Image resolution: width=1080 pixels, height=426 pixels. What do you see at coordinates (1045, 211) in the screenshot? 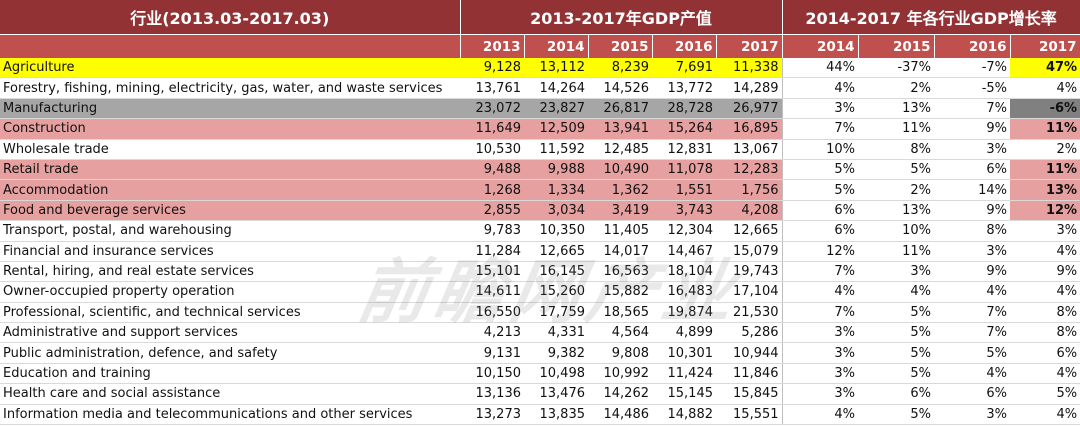
I see `growth-rate-cell: 12%` at bounding box center [1045, 211].